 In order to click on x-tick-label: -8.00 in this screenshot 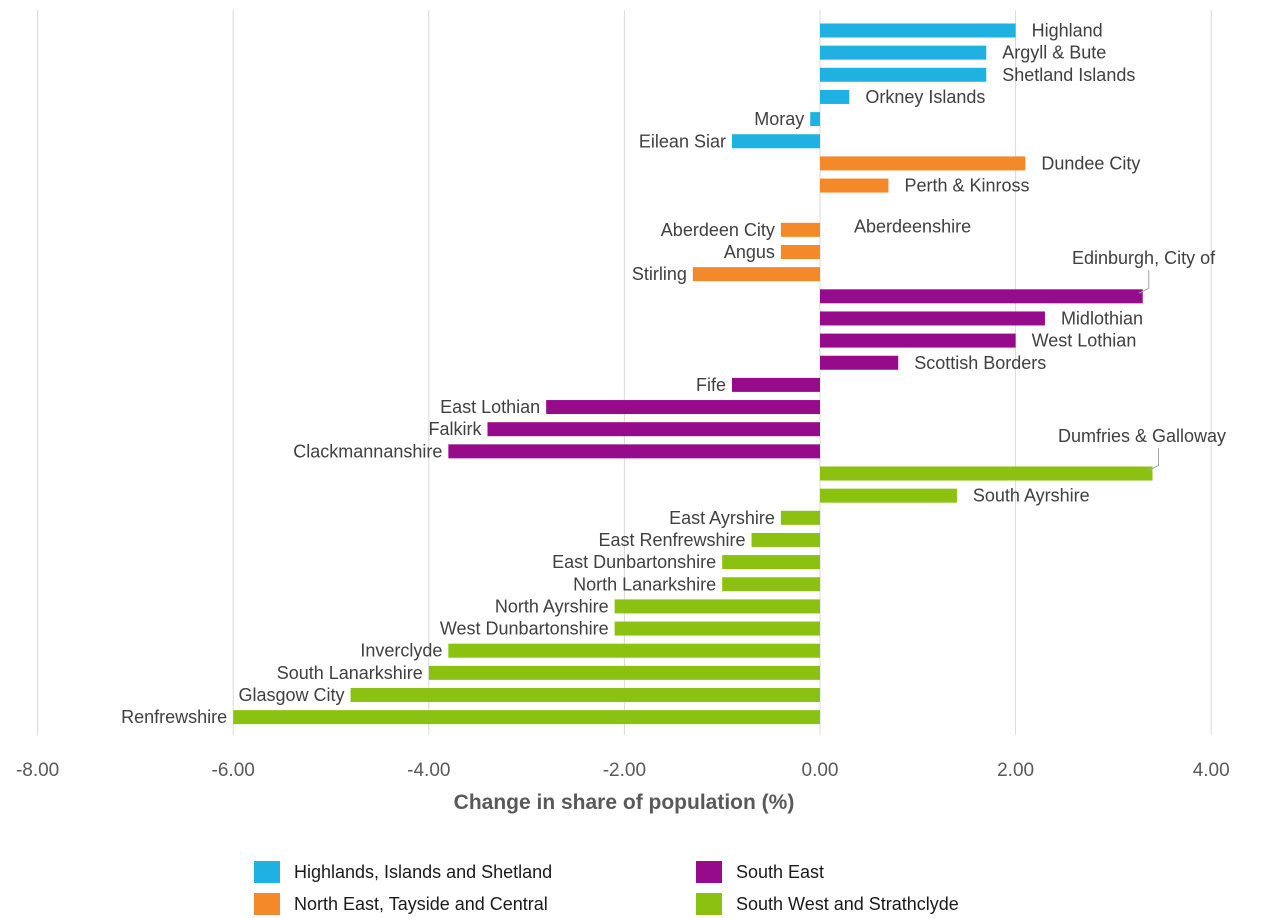, I will do `click(37, 770)`.